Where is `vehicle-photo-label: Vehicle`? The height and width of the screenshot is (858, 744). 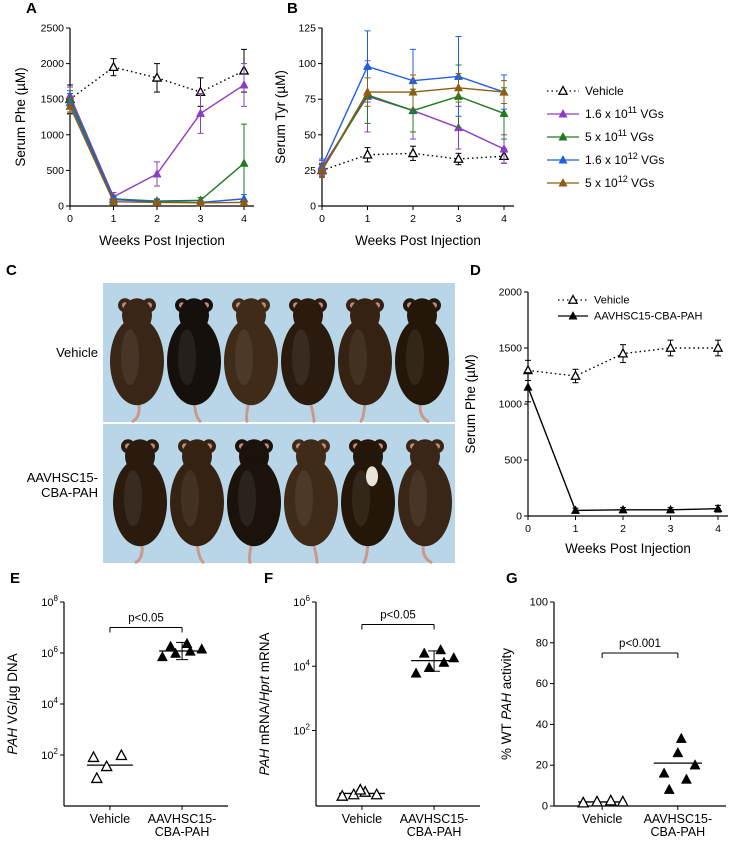 vehicle-photo-label: Vehicle is located at coordinates (77, 352).